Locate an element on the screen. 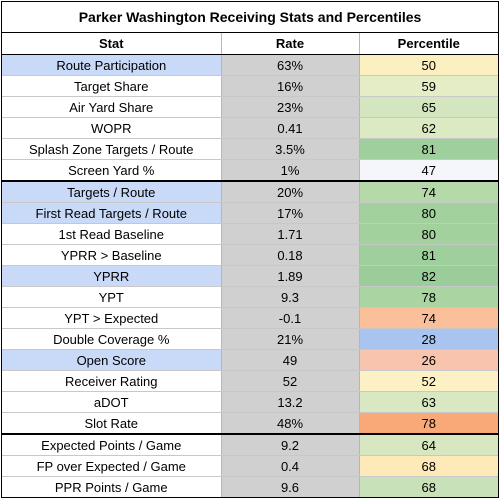 The image size is (500, 499). table-row: Screen Yard % 1% 47 is located at coordinates (250, 170).